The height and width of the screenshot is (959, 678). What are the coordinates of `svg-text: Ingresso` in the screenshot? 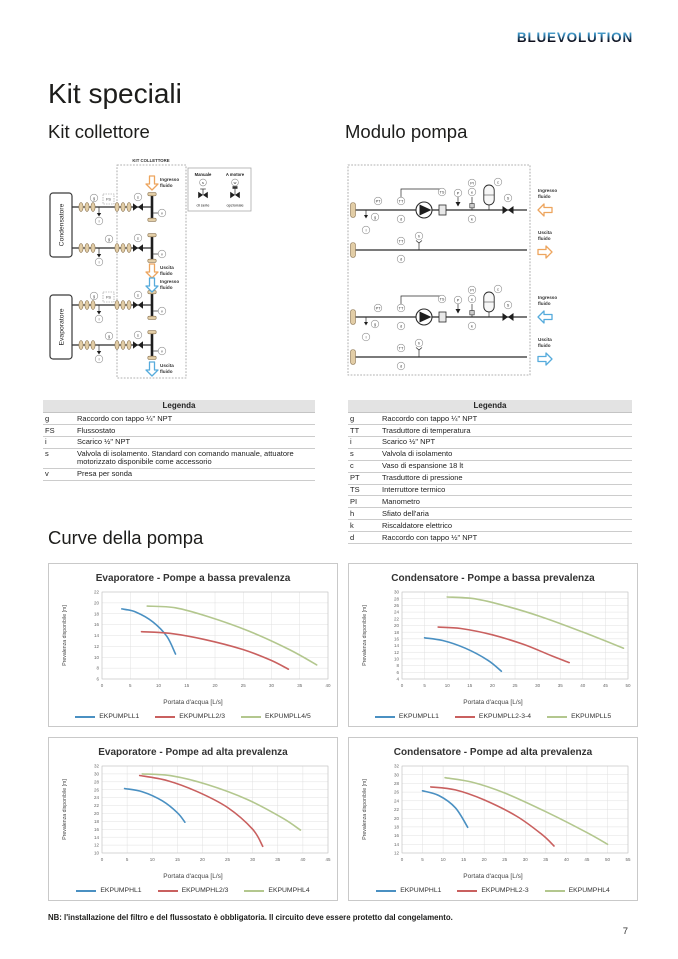 It's located at (547, 297).